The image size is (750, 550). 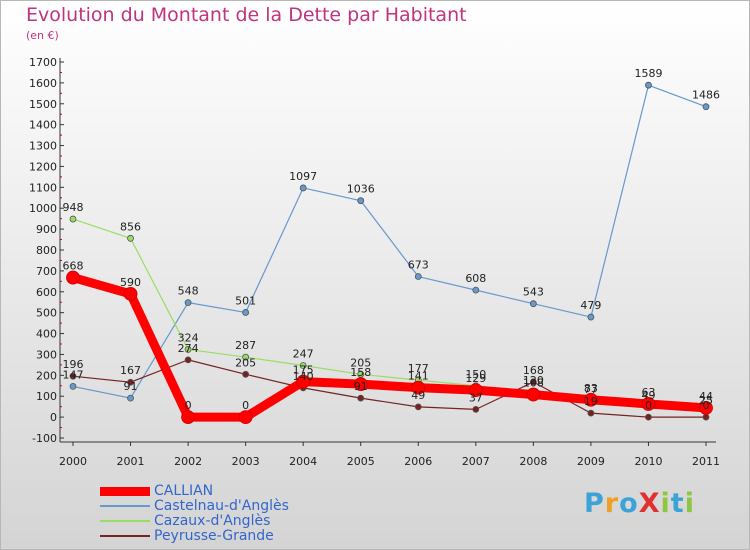 I want to click on y-tick-label: 1200, so click(x=43, y=166).